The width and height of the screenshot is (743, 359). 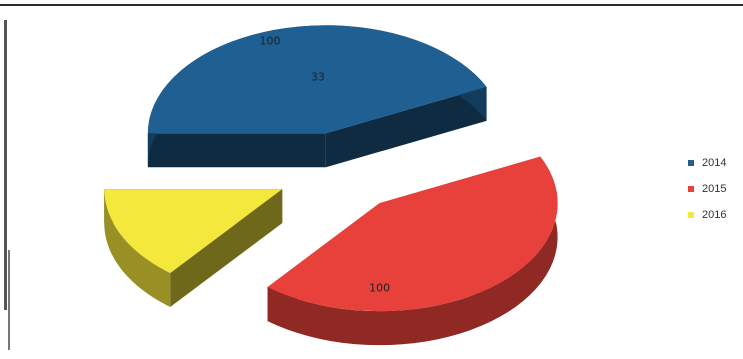 I want to click on slice-outer-wall, so click(x=137, y=248).